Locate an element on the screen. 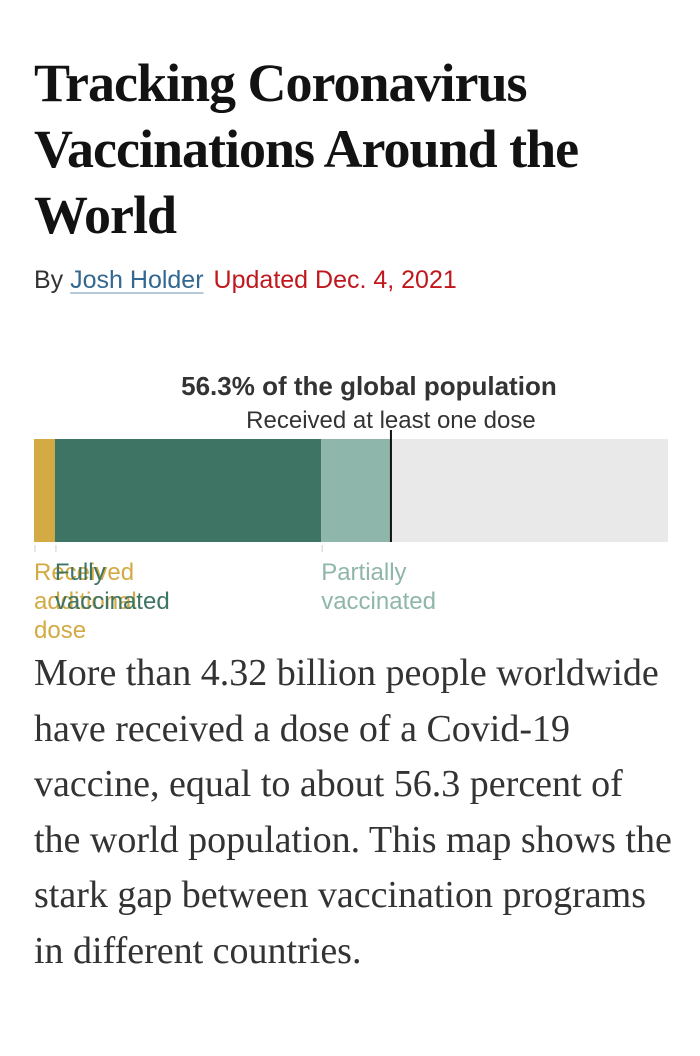 This screenshot has height=1056, width=700. legend-label-line: Fully is located at coordinates (80, 572).